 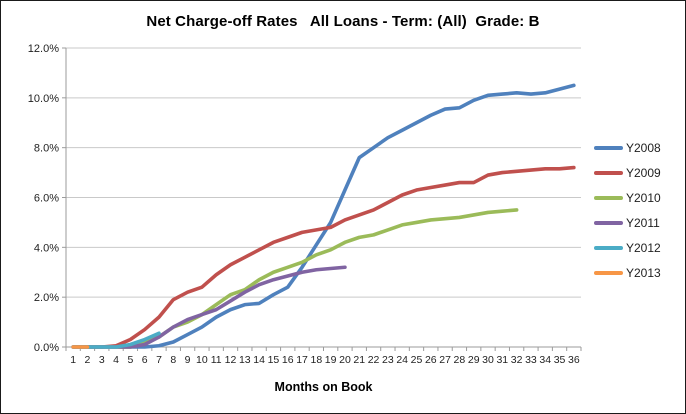 What do you see at coordinates (46, 348) in the screenshot?
I see `y-tick-label: 0.0%` at bounding box center [46, 348].